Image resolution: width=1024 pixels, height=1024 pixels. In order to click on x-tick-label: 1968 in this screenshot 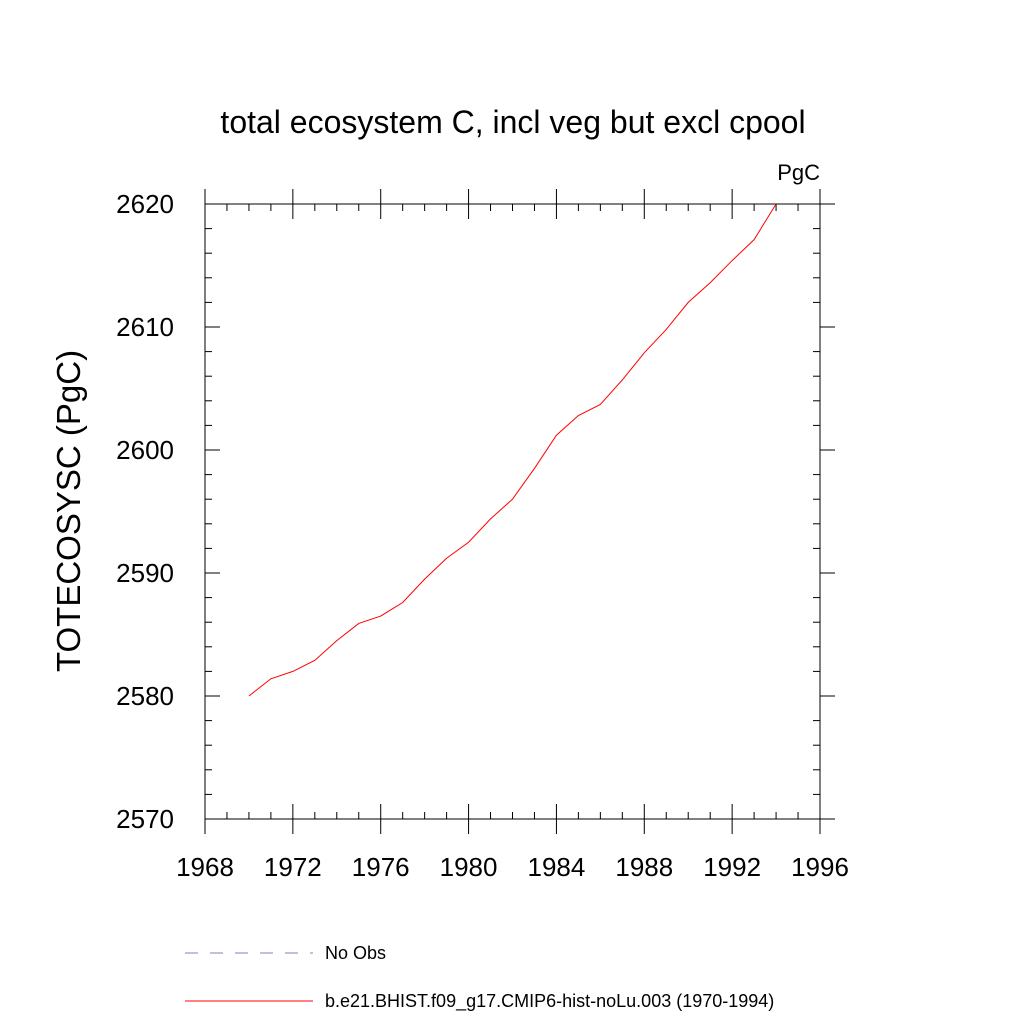, I will do `click(205, 867)`.